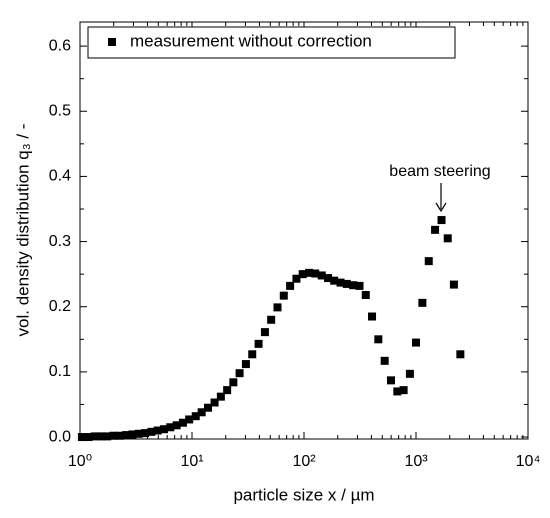  I want to click on x-tick-label: 10³, so click(416, 461).